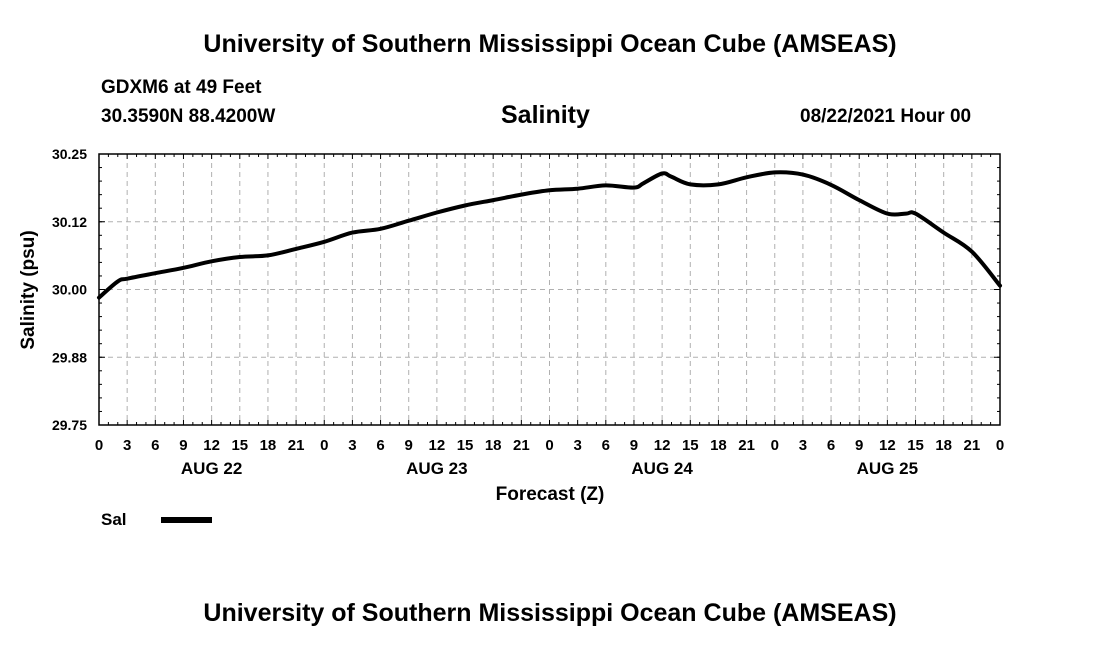 The image size is (1100, 650). I want to click on day-label: AUG 23, so click(436, 468).